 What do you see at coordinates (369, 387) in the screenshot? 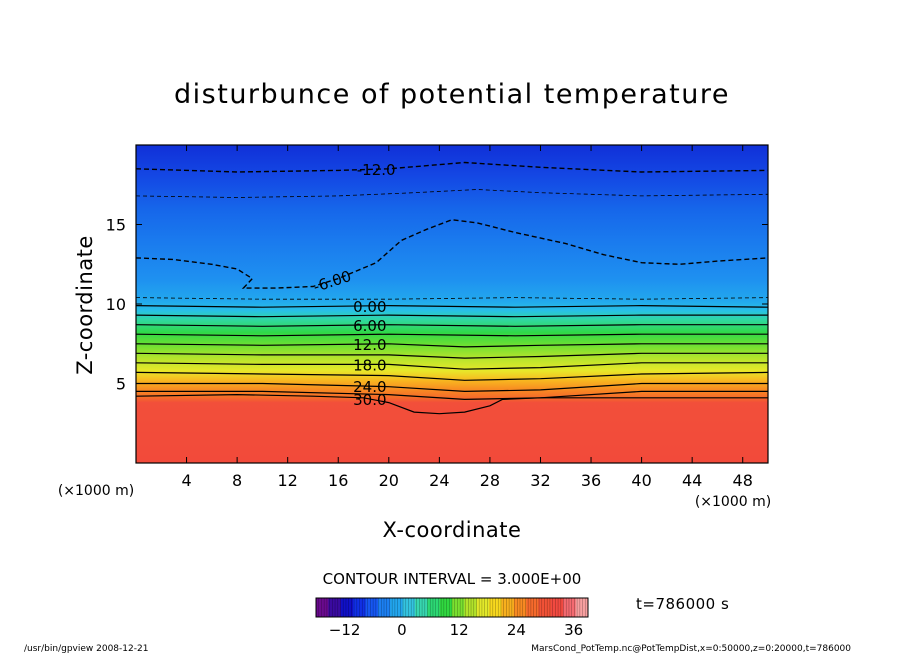
I see `contour-label: 24.0` at bounding box center [369, 387].